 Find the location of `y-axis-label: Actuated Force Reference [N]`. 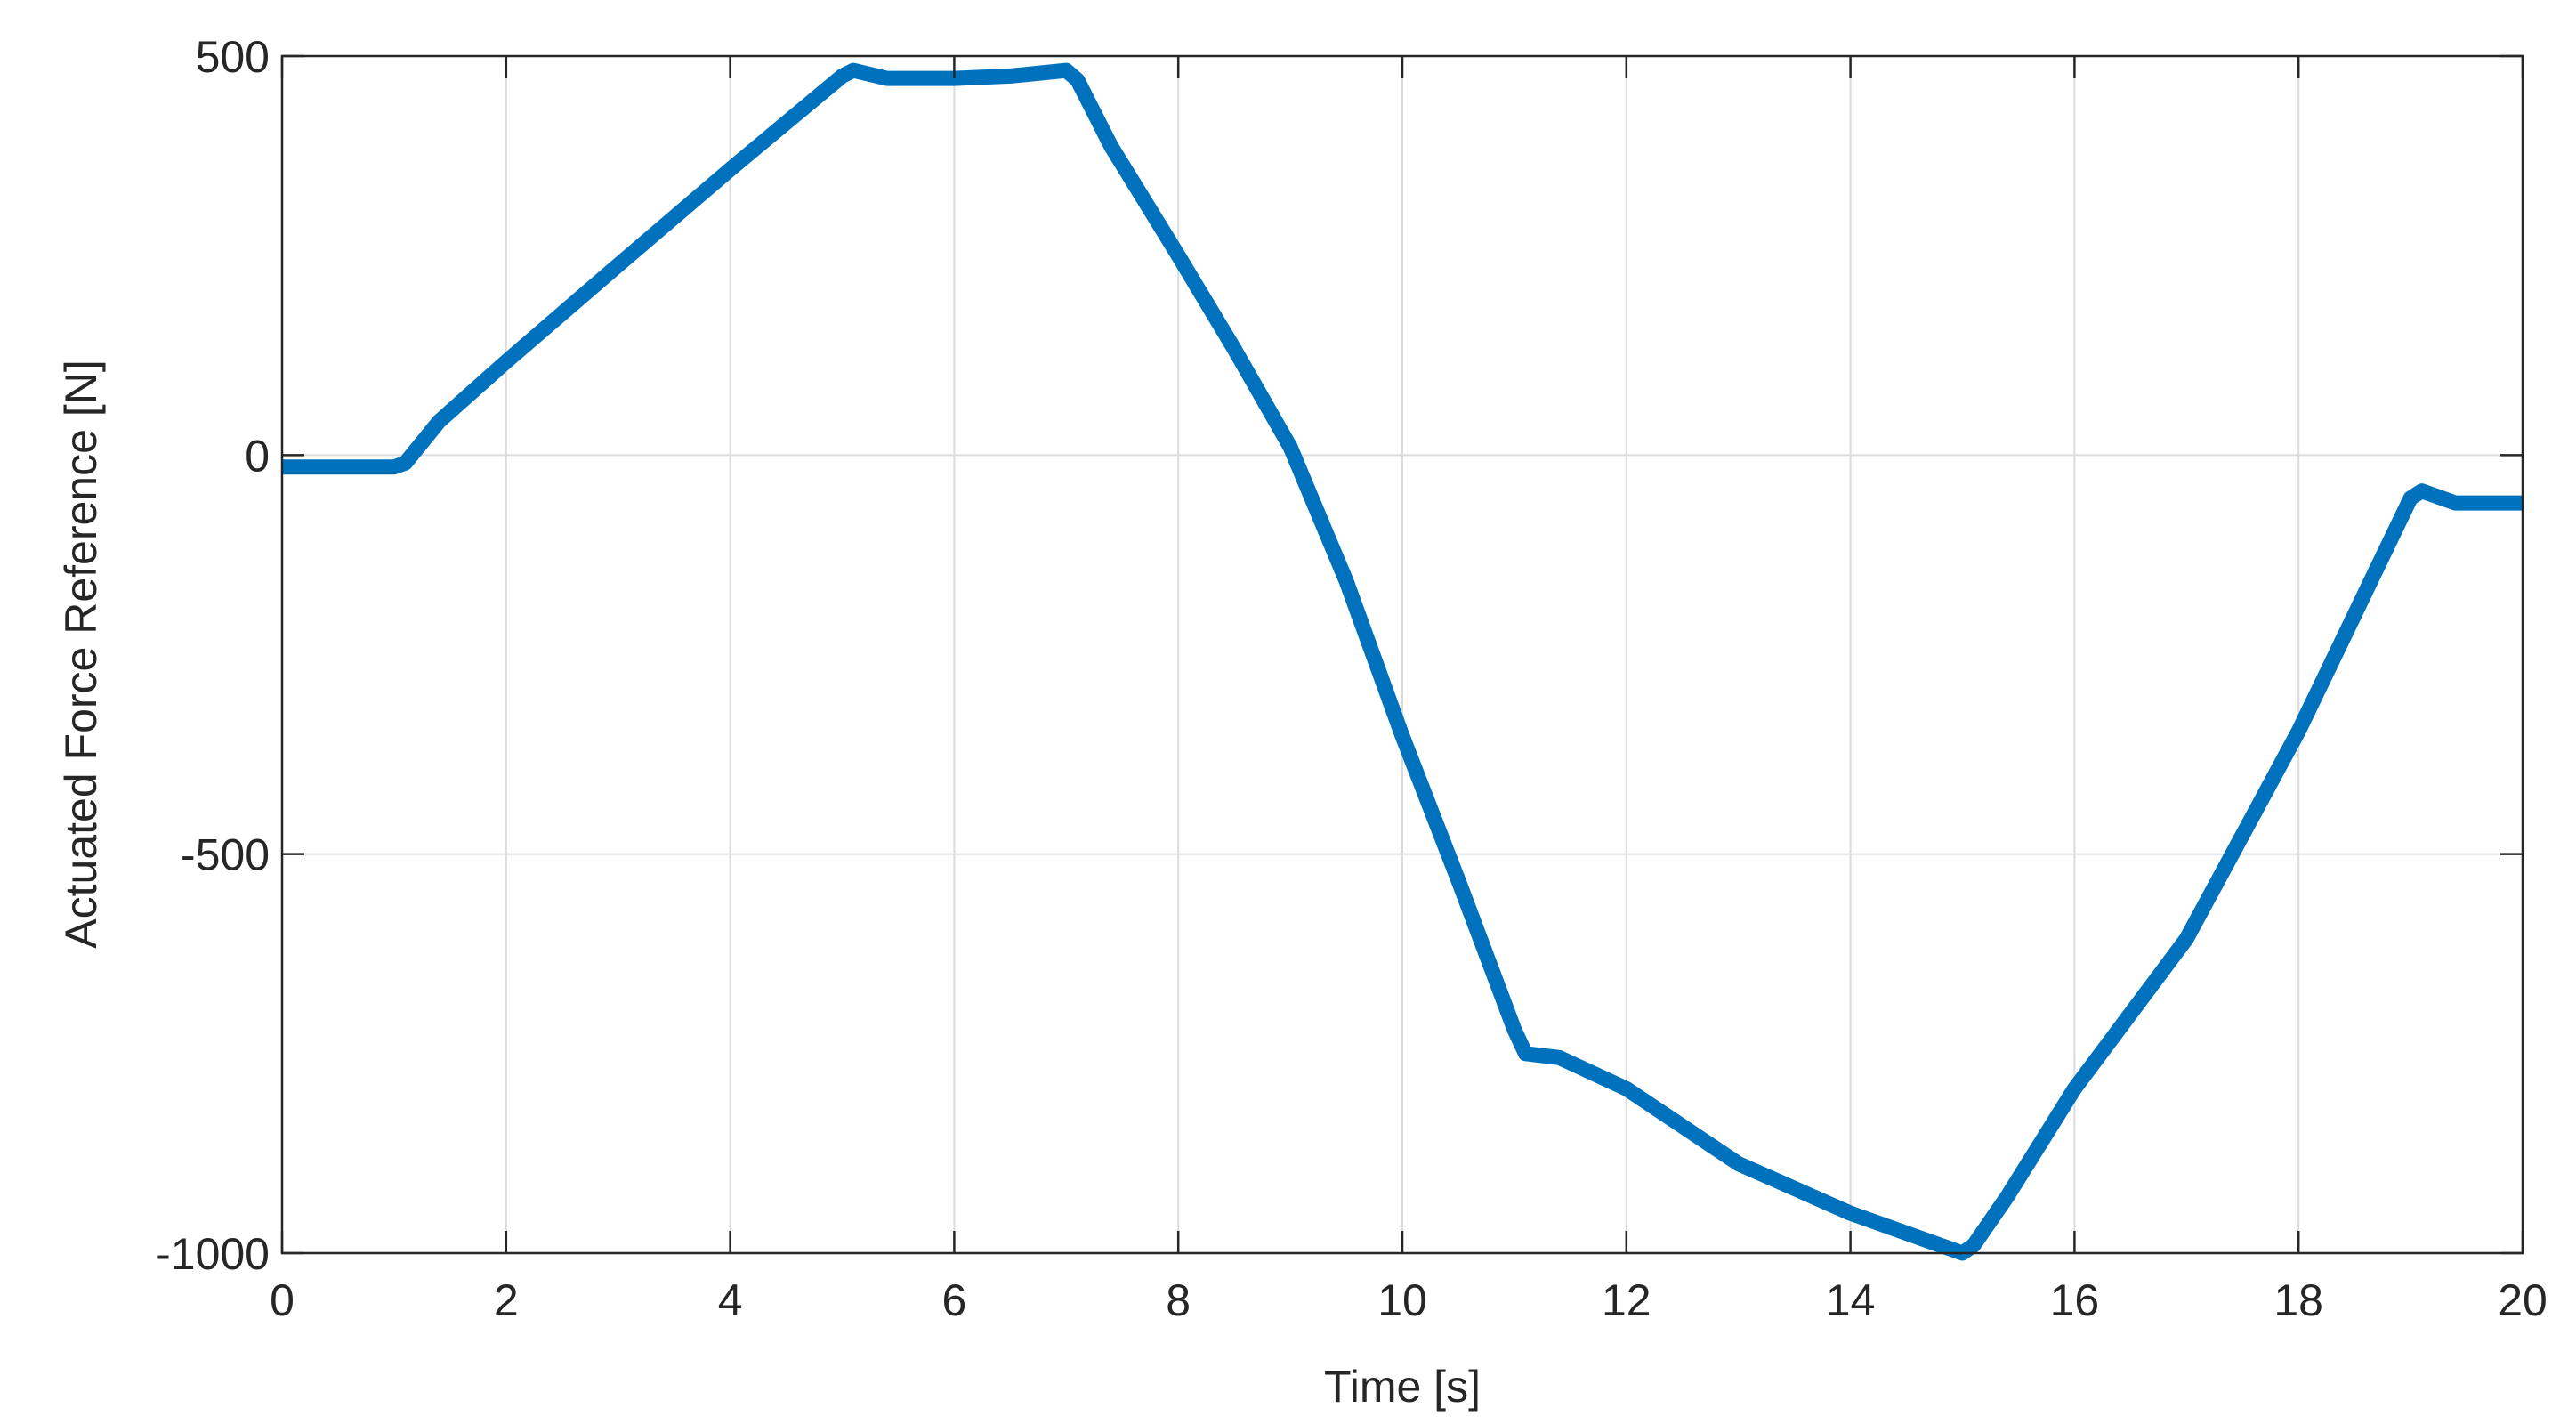

y-axis-label: Actuated Force Reference [N] is located at coordinates (81, 654).